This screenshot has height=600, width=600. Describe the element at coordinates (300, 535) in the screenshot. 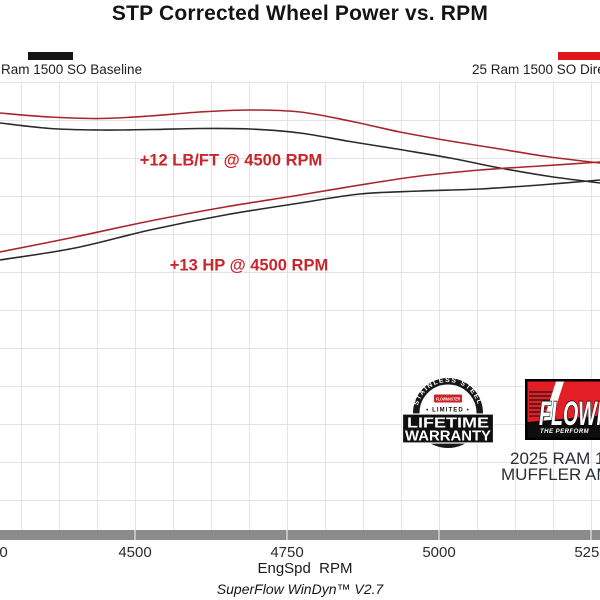

I see `x-axis-bar` at that location.